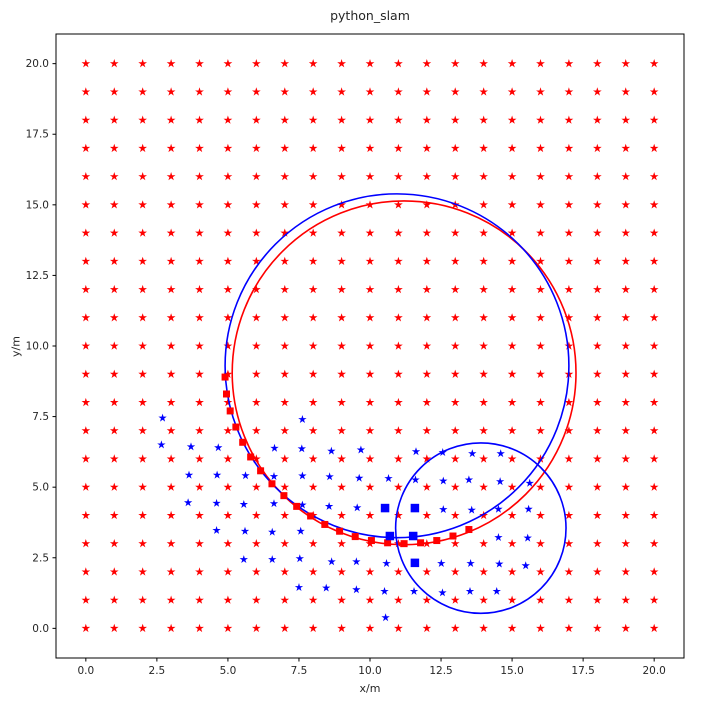 Image resolution: width=713 pixels, height=711 pixels. I want to click on y-tick-label: 20.0, so click(37, 64).